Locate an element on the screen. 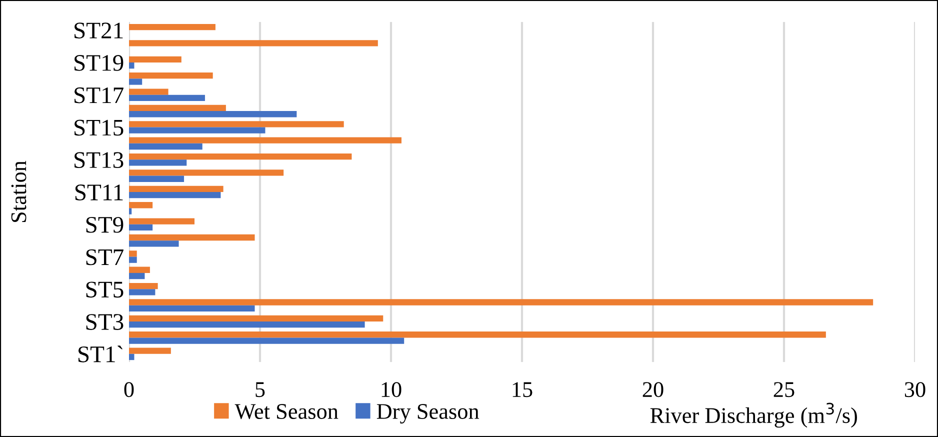 This screenshot has width=938, height=437. y-tick-label: ST13 is located at coordinates (99, 160).